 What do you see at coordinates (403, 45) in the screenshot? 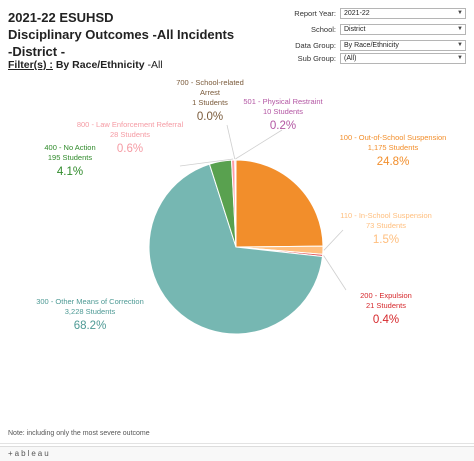
I see `data-group-select: By Race/Ethnicity ▼` at bounding box center [403, 45].